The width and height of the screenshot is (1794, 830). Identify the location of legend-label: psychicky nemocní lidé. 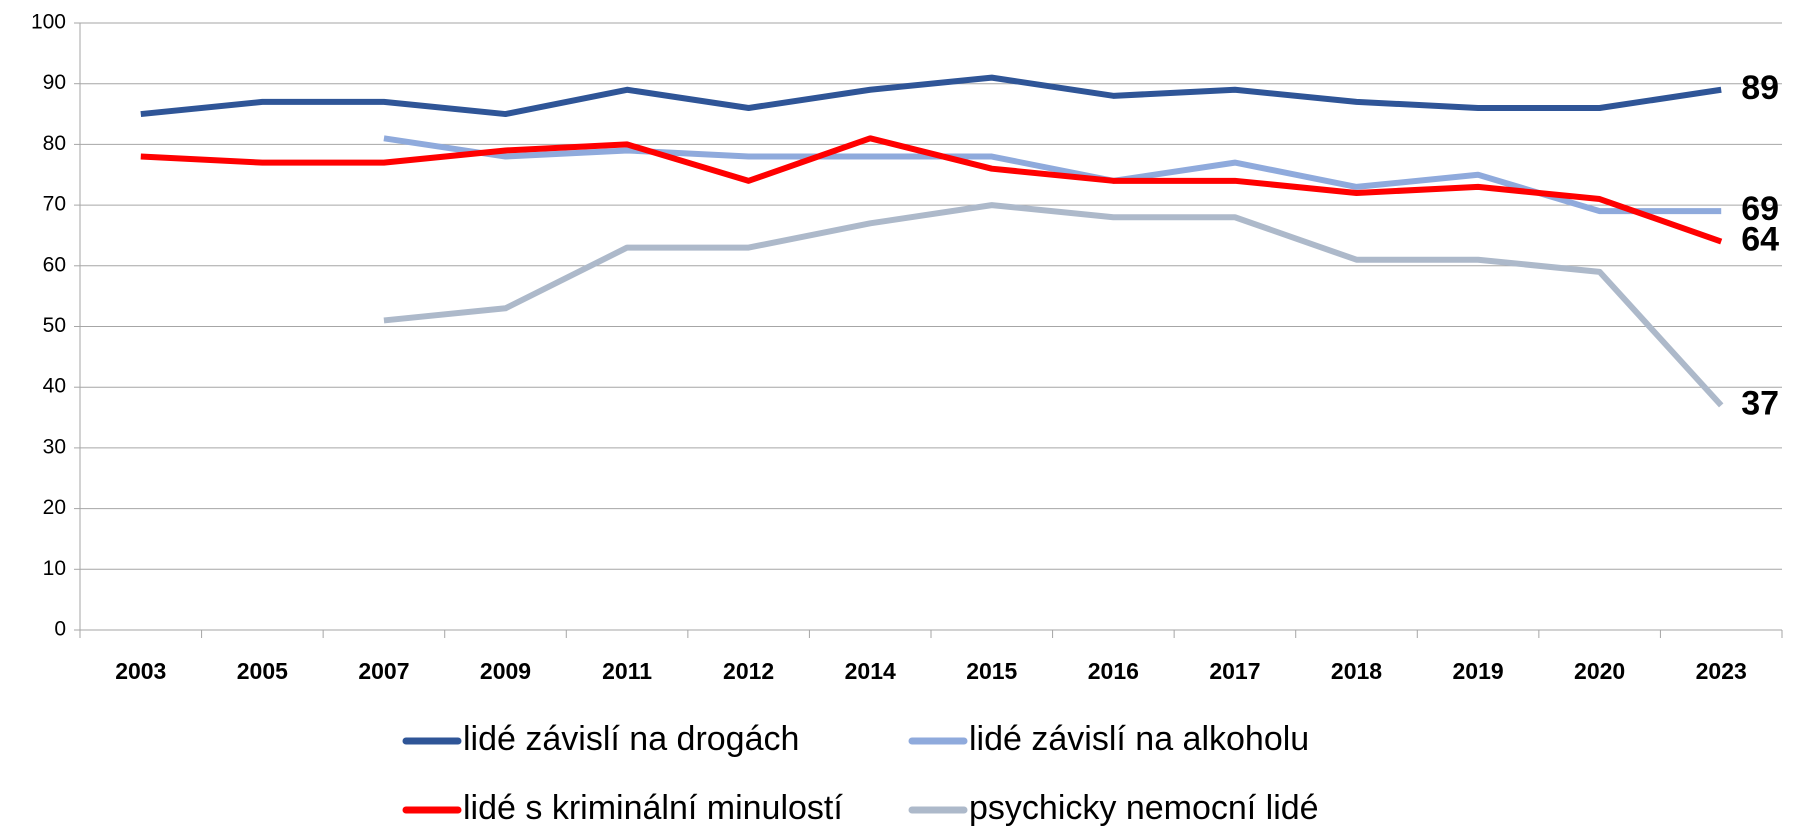
(1144, 808).